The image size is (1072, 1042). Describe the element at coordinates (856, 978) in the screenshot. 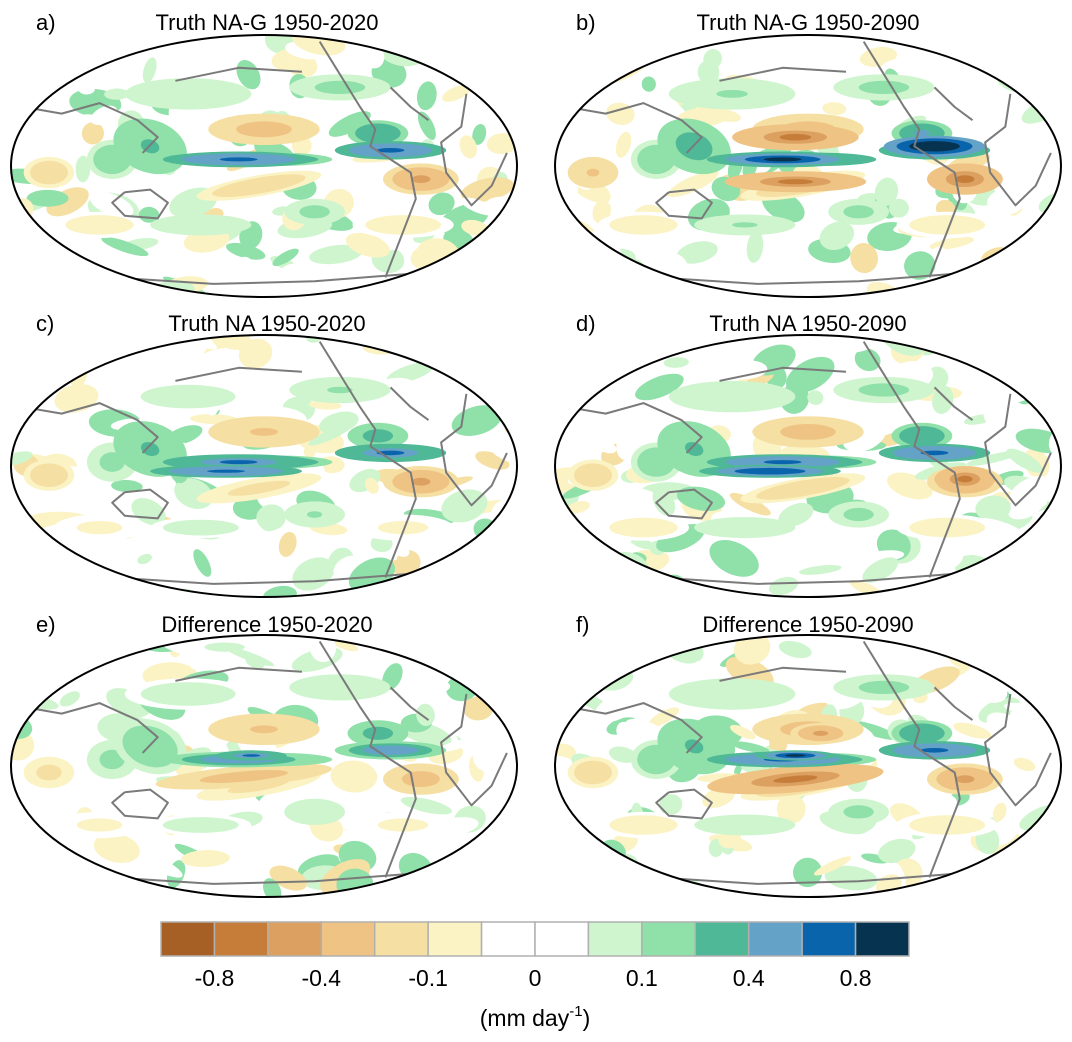

I see `colorbar-tick-label: 0.8` at that location.